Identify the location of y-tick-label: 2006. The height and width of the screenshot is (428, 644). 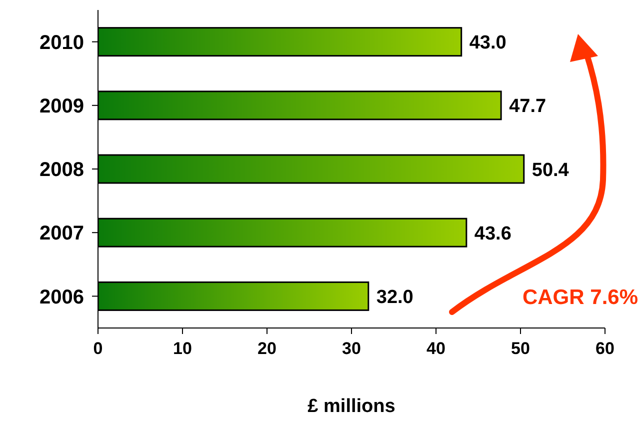
(62, 297).